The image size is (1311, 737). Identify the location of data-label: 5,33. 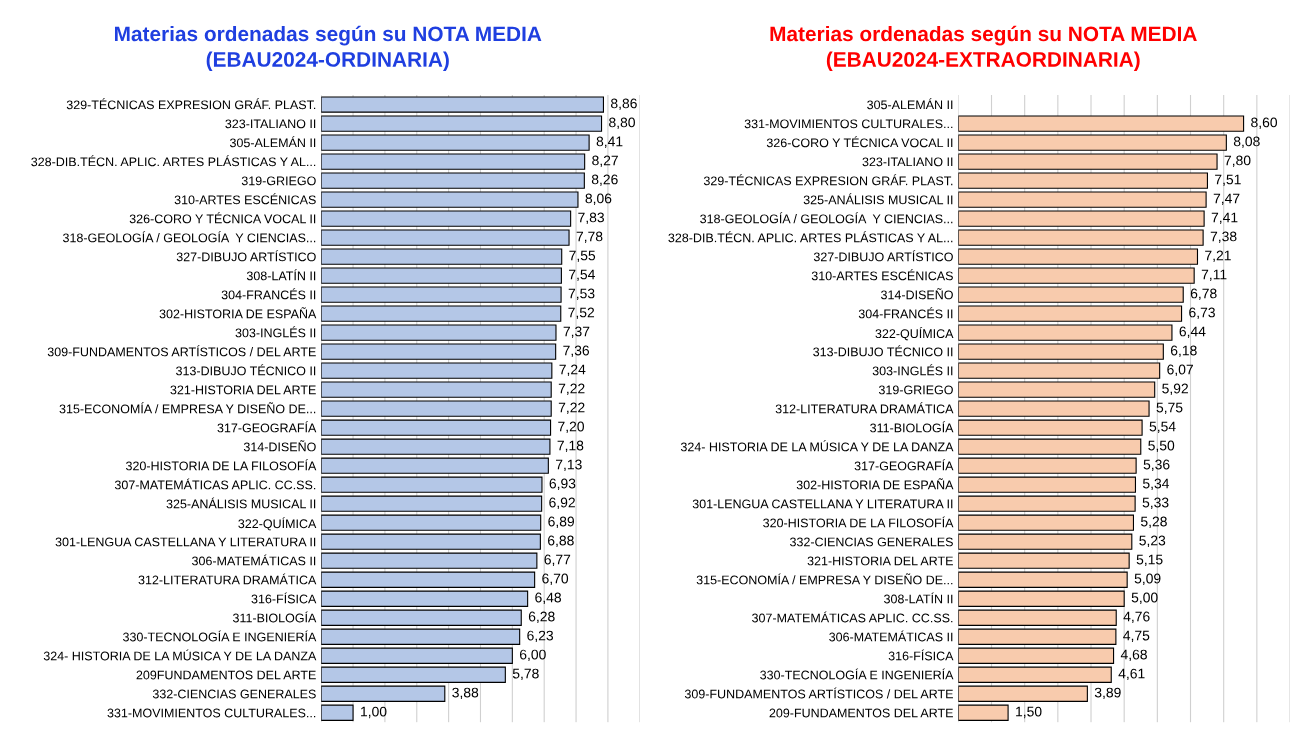
(1155, 503).